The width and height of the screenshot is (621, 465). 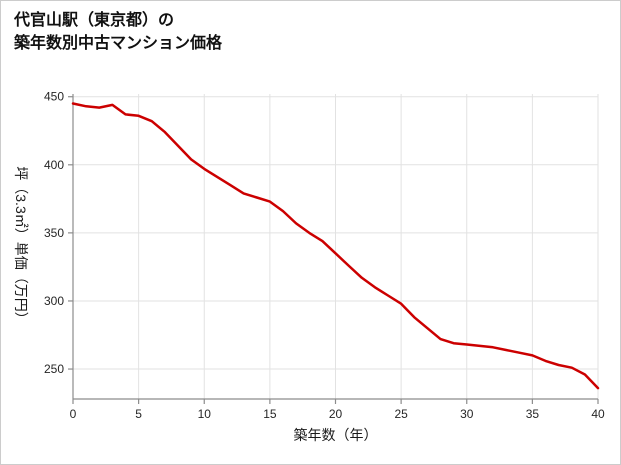 I want to click on chart-title-line1: 代官山駅（東京都）の, so click(x=94, y=20).